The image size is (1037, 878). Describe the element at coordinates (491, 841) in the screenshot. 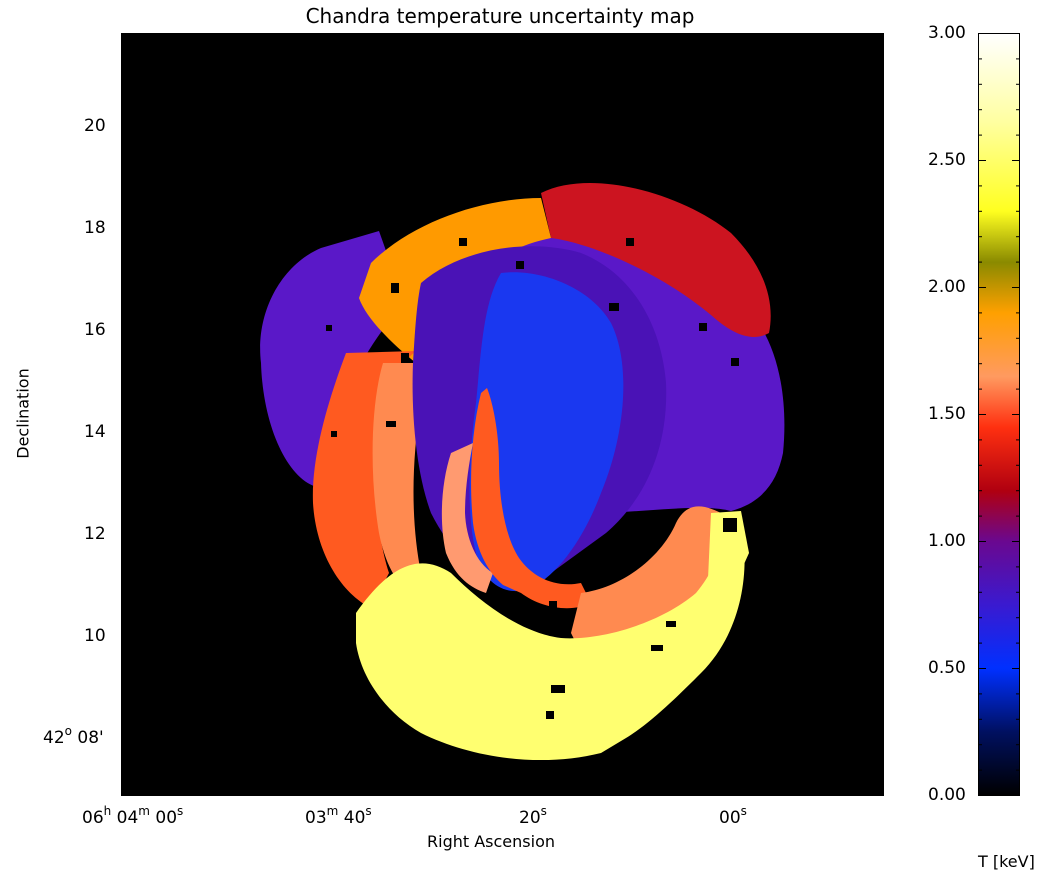

I see `x-axis-label: Right Ascension` at that location.